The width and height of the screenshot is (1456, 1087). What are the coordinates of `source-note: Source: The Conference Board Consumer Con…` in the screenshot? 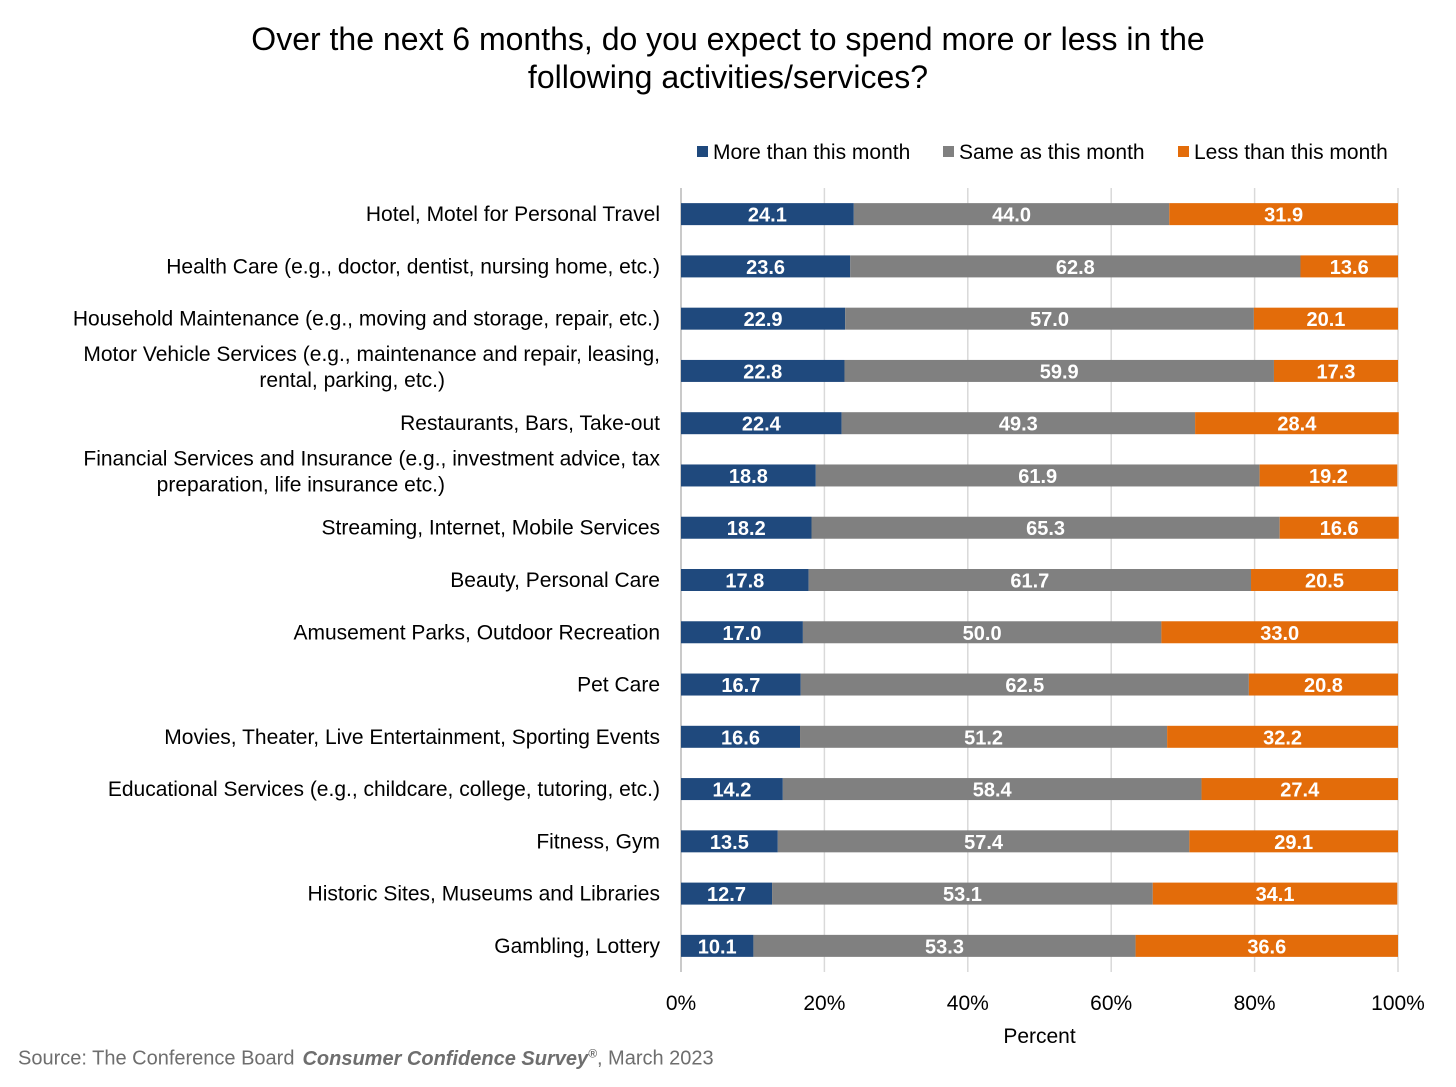 It's located at (366, 1058).